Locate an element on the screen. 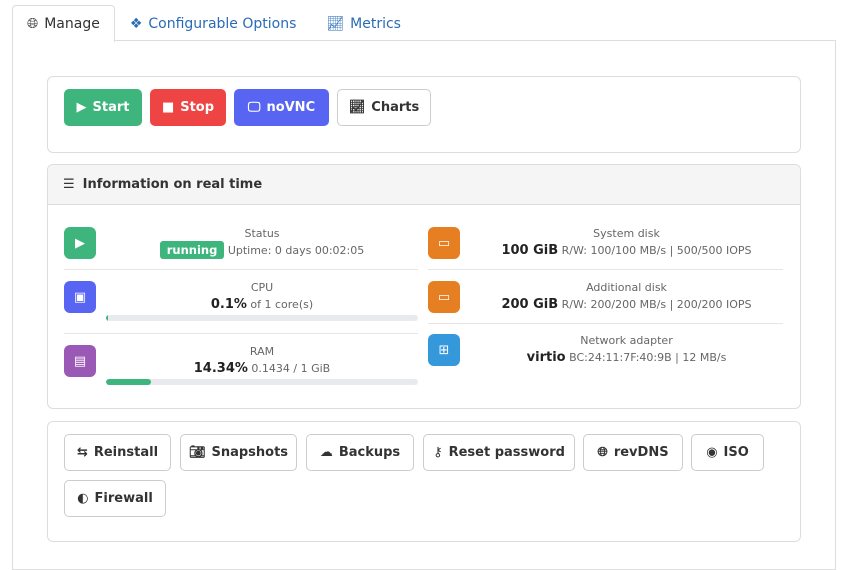 This screenshot has width=849, height=570. ram-label: RAM is located at coordinates (262, 351).